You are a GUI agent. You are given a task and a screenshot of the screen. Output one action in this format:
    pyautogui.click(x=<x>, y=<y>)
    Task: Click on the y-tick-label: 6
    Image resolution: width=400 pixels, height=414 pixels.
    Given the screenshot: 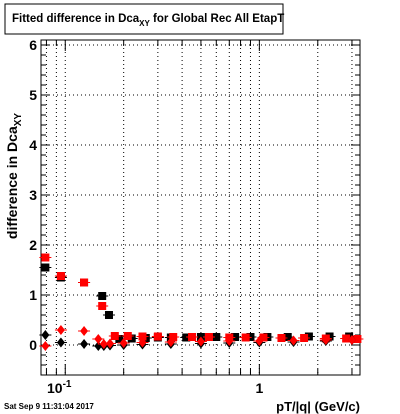 What is the action you would take?
    pyautogui.click(x=33, y=45)
    